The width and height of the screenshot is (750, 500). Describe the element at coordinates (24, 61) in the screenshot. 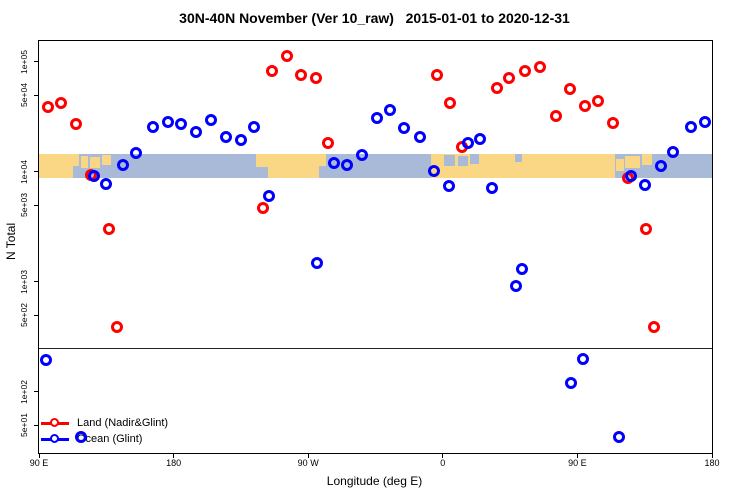

I see `y-tick-label: 1e+05` at that location.